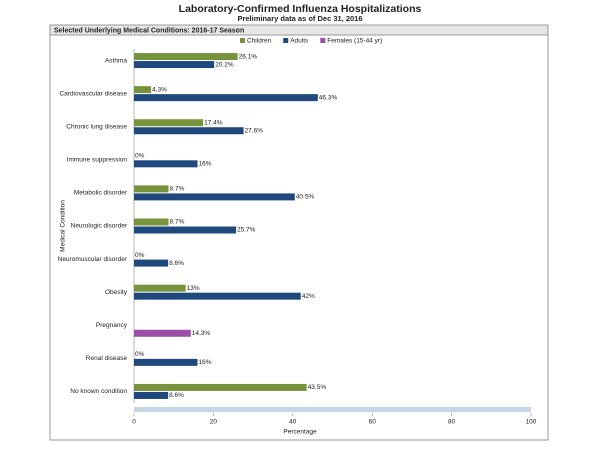 The width and height of the screenshot is (600, 450). I want to click on value-label: 46.3%, so click(328, 97).